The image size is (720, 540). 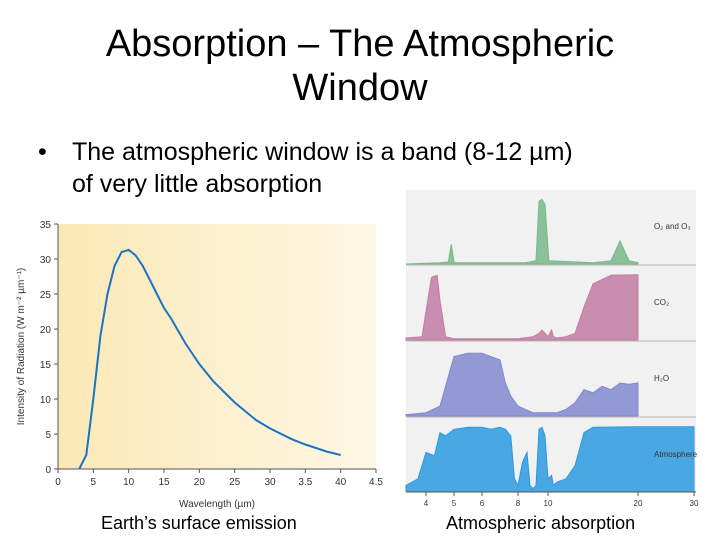 What do you see at coordinates (58, 482) in the screenshot?
I see `x-tick-label: 0` at bounding box center [58, 482].